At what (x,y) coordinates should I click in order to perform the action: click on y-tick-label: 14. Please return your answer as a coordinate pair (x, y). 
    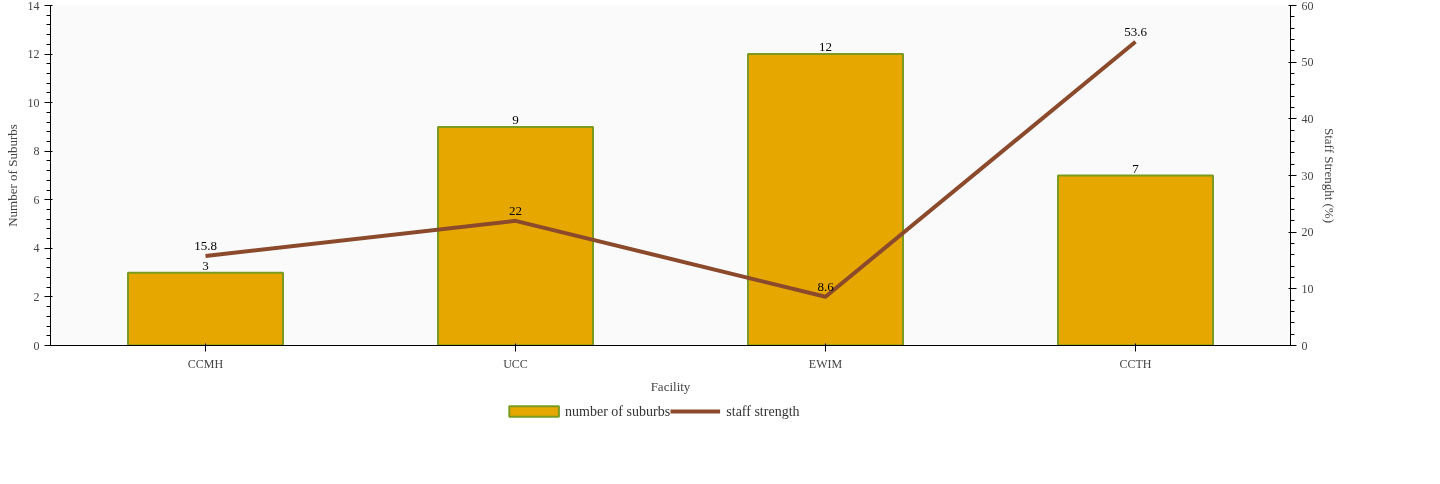
    Looking at the image, I should click on (33, 6).